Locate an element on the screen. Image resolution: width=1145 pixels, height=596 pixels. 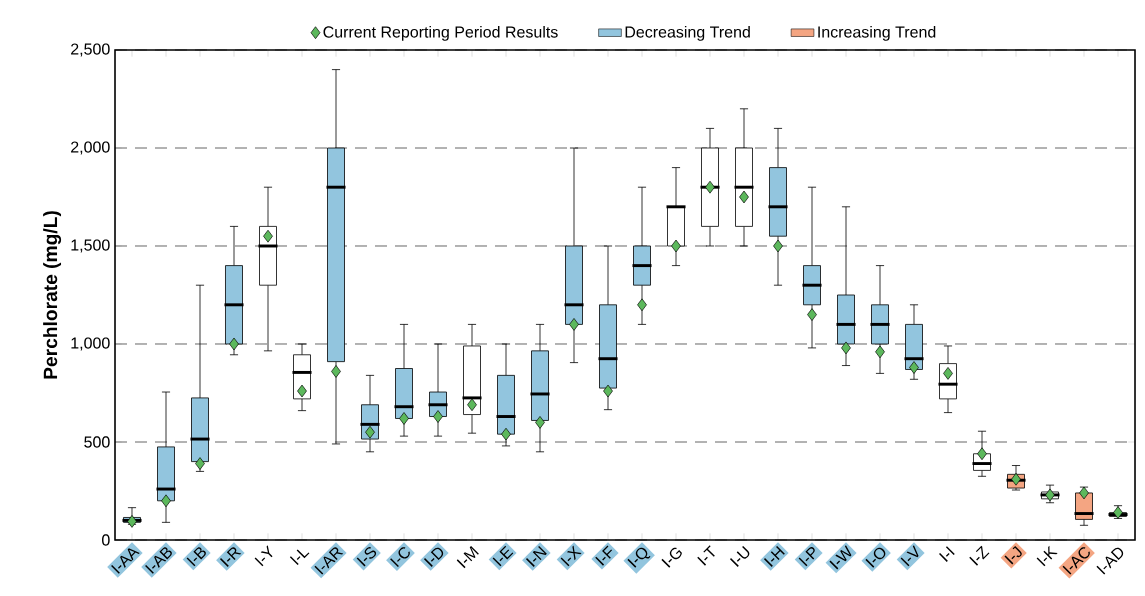
x-tick-label: I-M is located at coordinates (467, 557).